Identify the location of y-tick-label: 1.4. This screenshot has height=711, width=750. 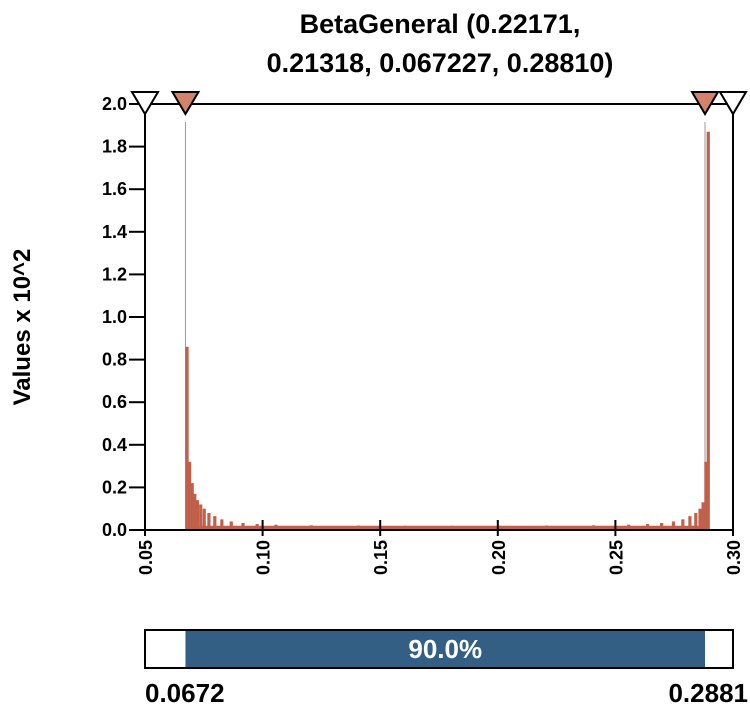
(114, 232).